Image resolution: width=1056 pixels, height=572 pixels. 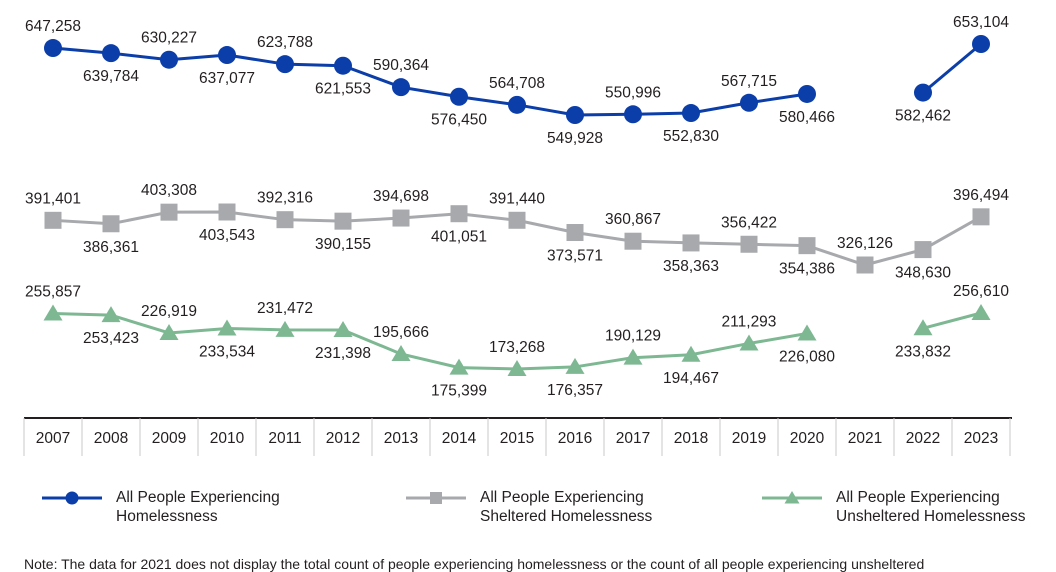 I want to click on data-label: 226,080, so click(x=807, y=357).